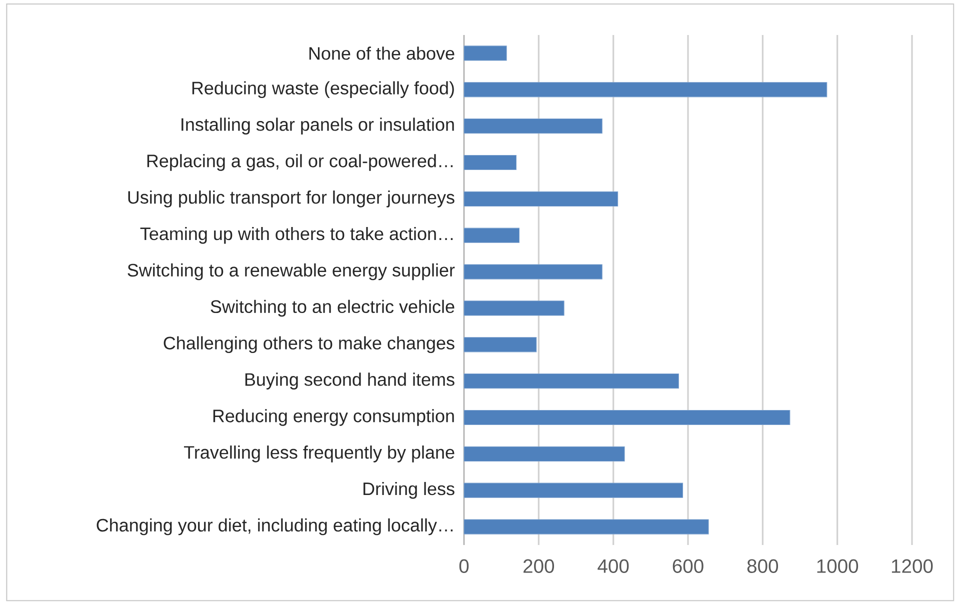  I want to click on y-tick-label: Installing solar panels or insulation, so click(318, 126).